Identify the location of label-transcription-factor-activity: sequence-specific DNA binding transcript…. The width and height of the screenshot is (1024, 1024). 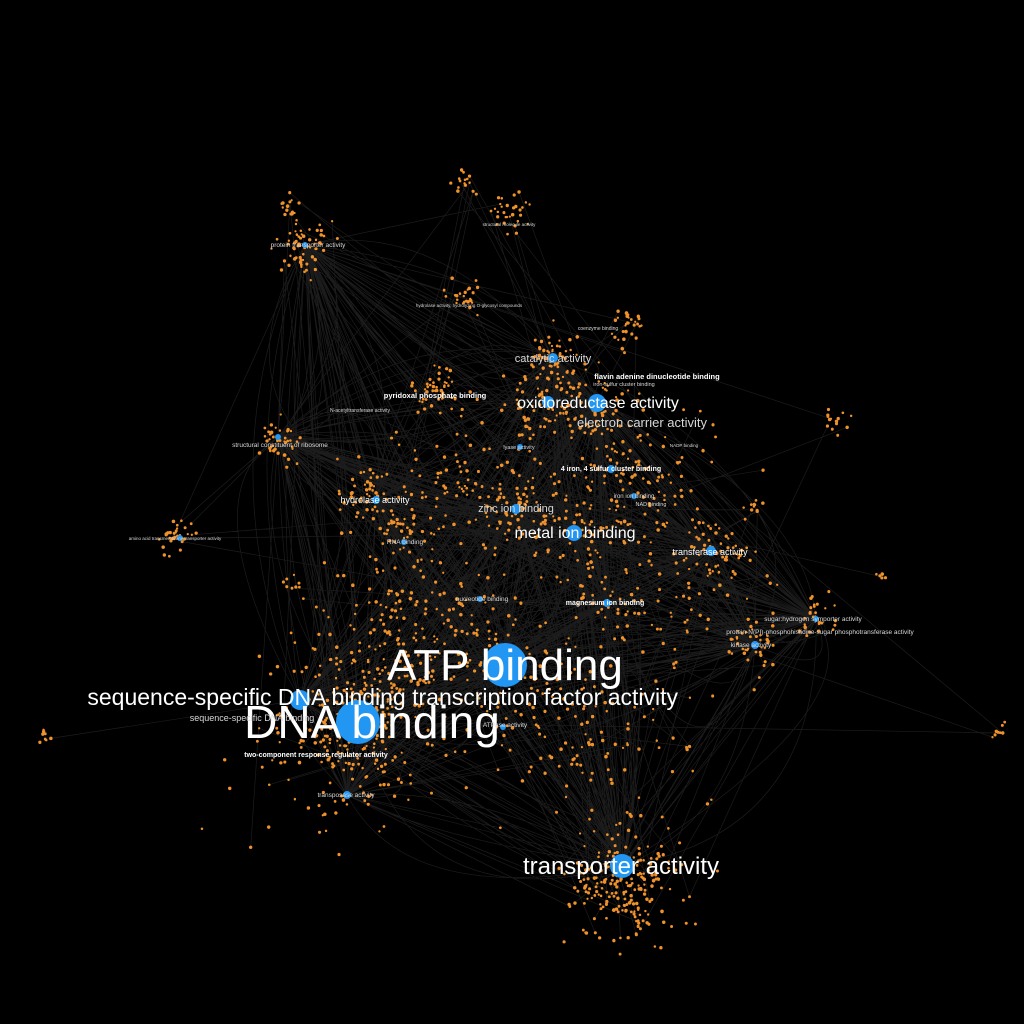
(382, 697).